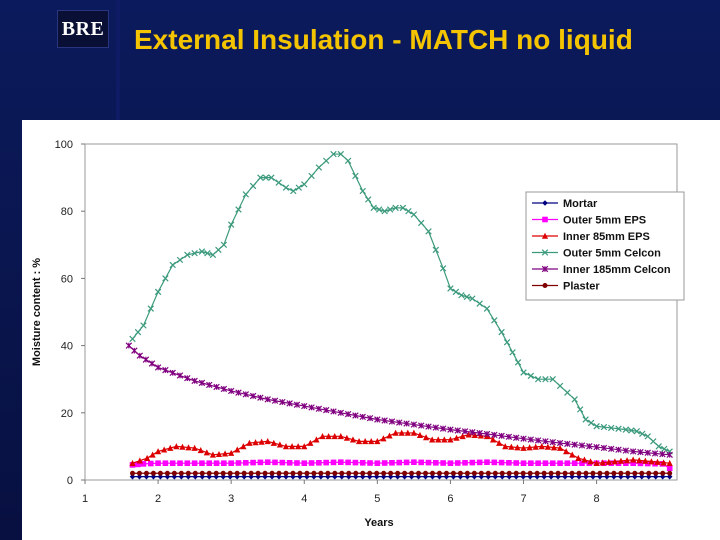  I want to click on legend-box, so click(605, 246).